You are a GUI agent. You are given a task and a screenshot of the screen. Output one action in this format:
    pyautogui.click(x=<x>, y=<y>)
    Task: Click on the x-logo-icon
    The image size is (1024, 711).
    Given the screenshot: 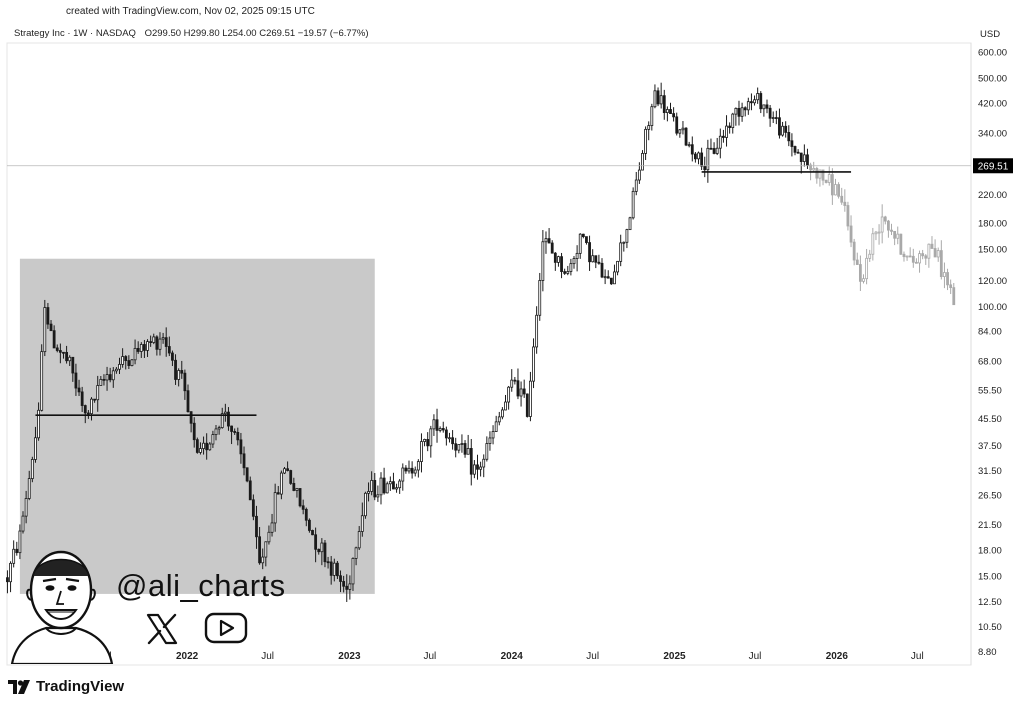 What is the action you would take?
    pyautogui.click(x=162, y=629)
    